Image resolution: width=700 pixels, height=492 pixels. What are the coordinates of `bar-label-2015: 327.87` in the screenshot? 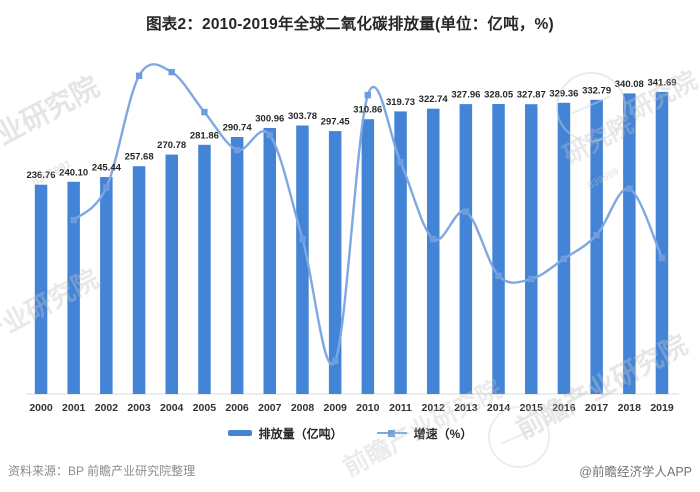 It's located at (531, 95).